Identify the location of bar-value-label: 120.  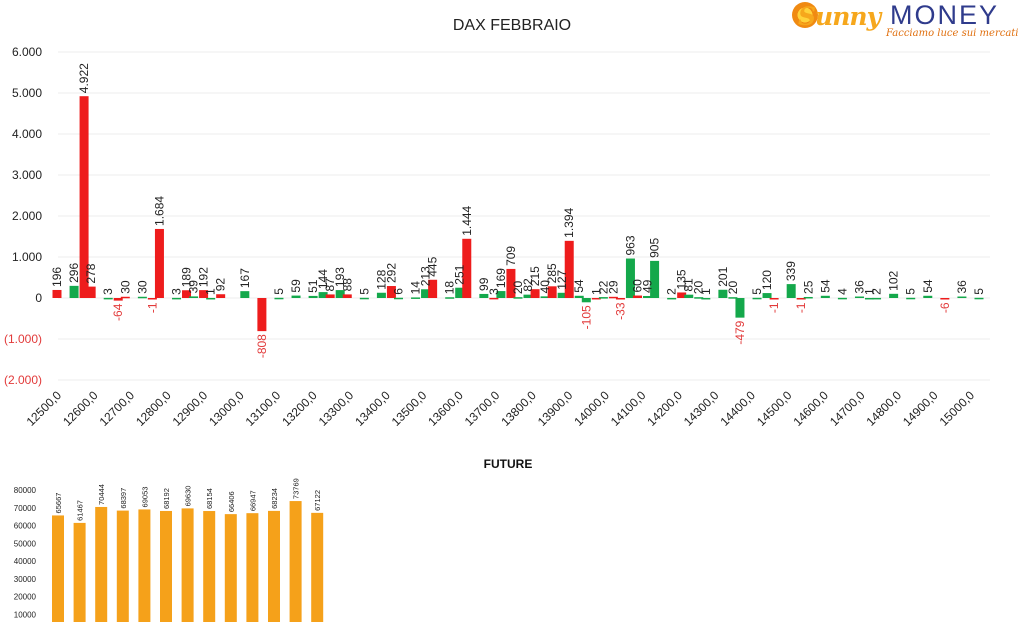
(767, 280).